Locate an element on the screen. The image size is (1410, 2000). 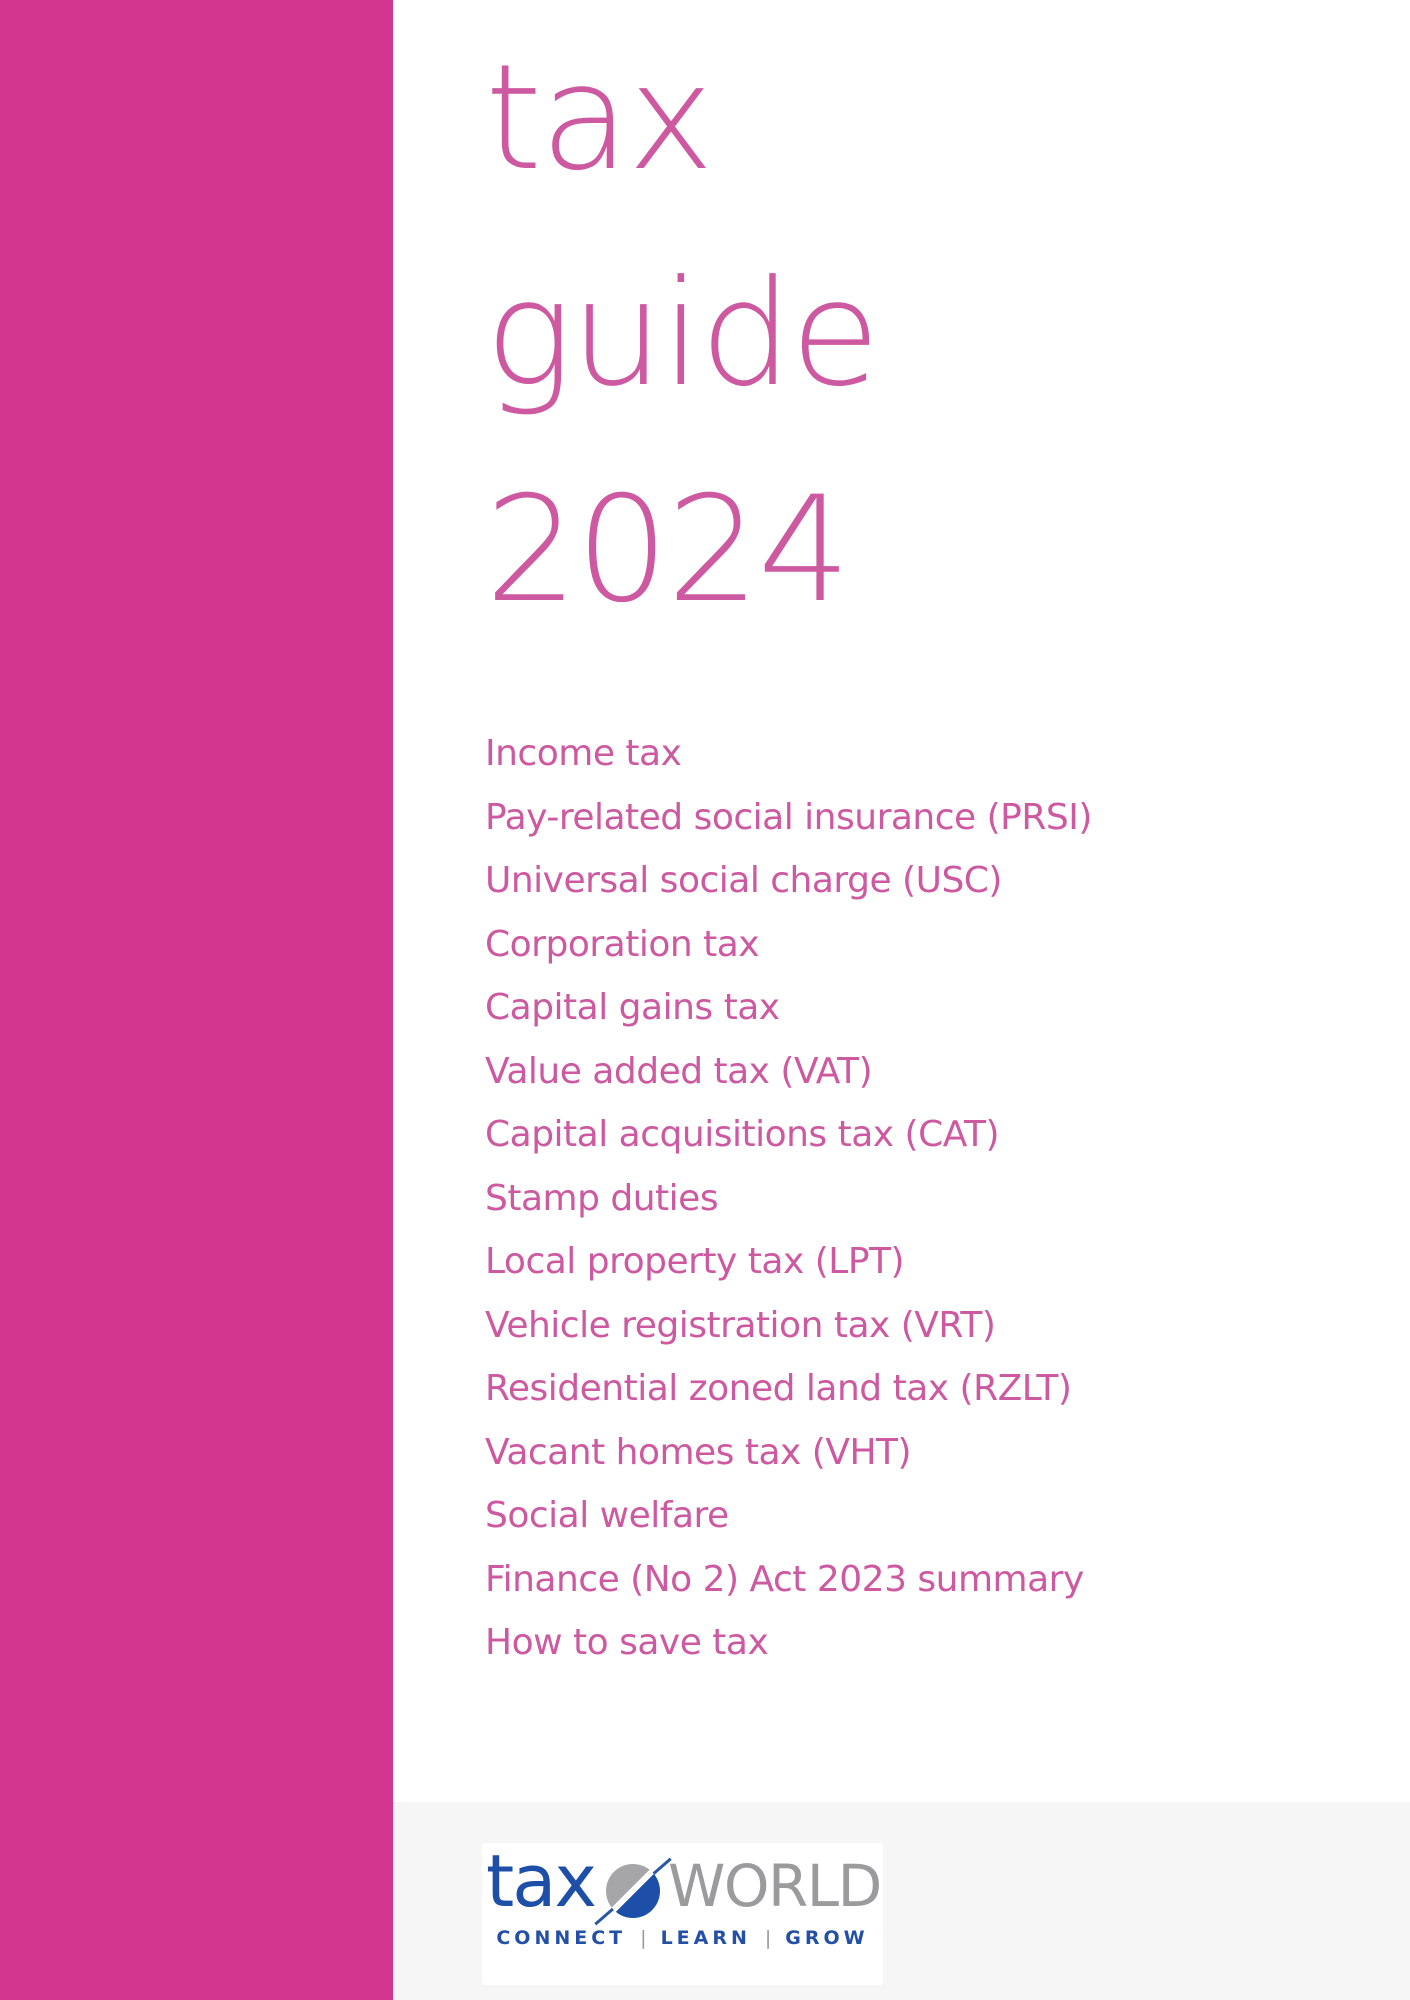
toc-item: Residential zoned land tax (RZLT) is located at coordinates (778, 1388).